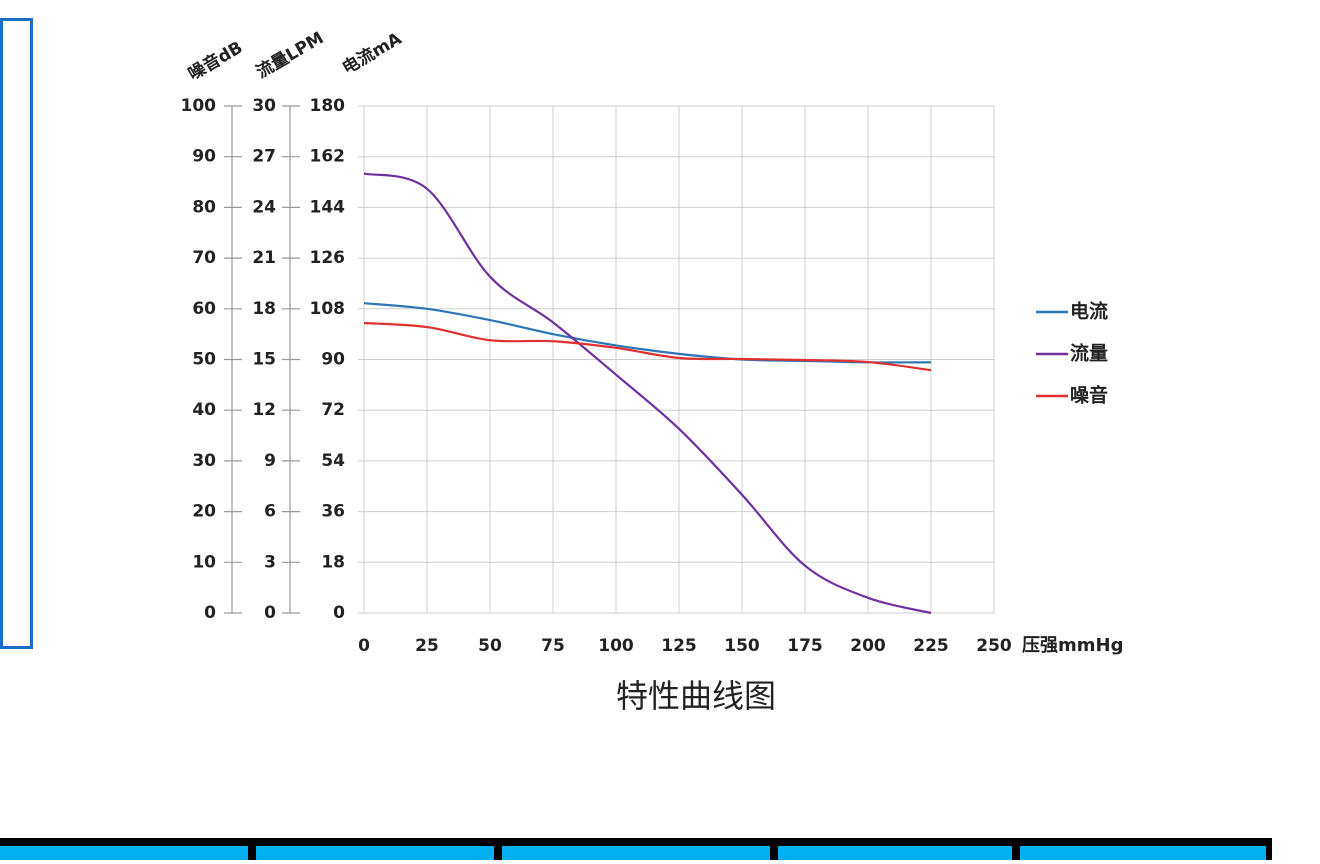  Describe the element at coordinates (264, 106) in the screenshot. I see `y2-tick-label: 30` at that location.